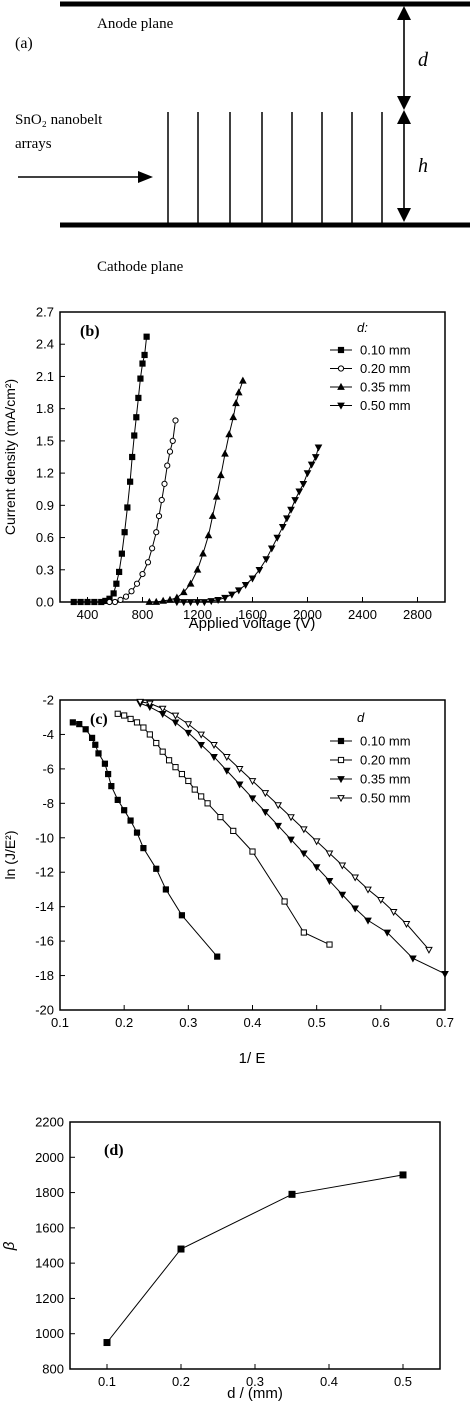 The height and width of the screenshot is (1403, 474). What do you see at coordinates (49, 1333) in the screenshot?
I see `panel-d-y-tick-label: 1000` at bounding box center [49, 1333].